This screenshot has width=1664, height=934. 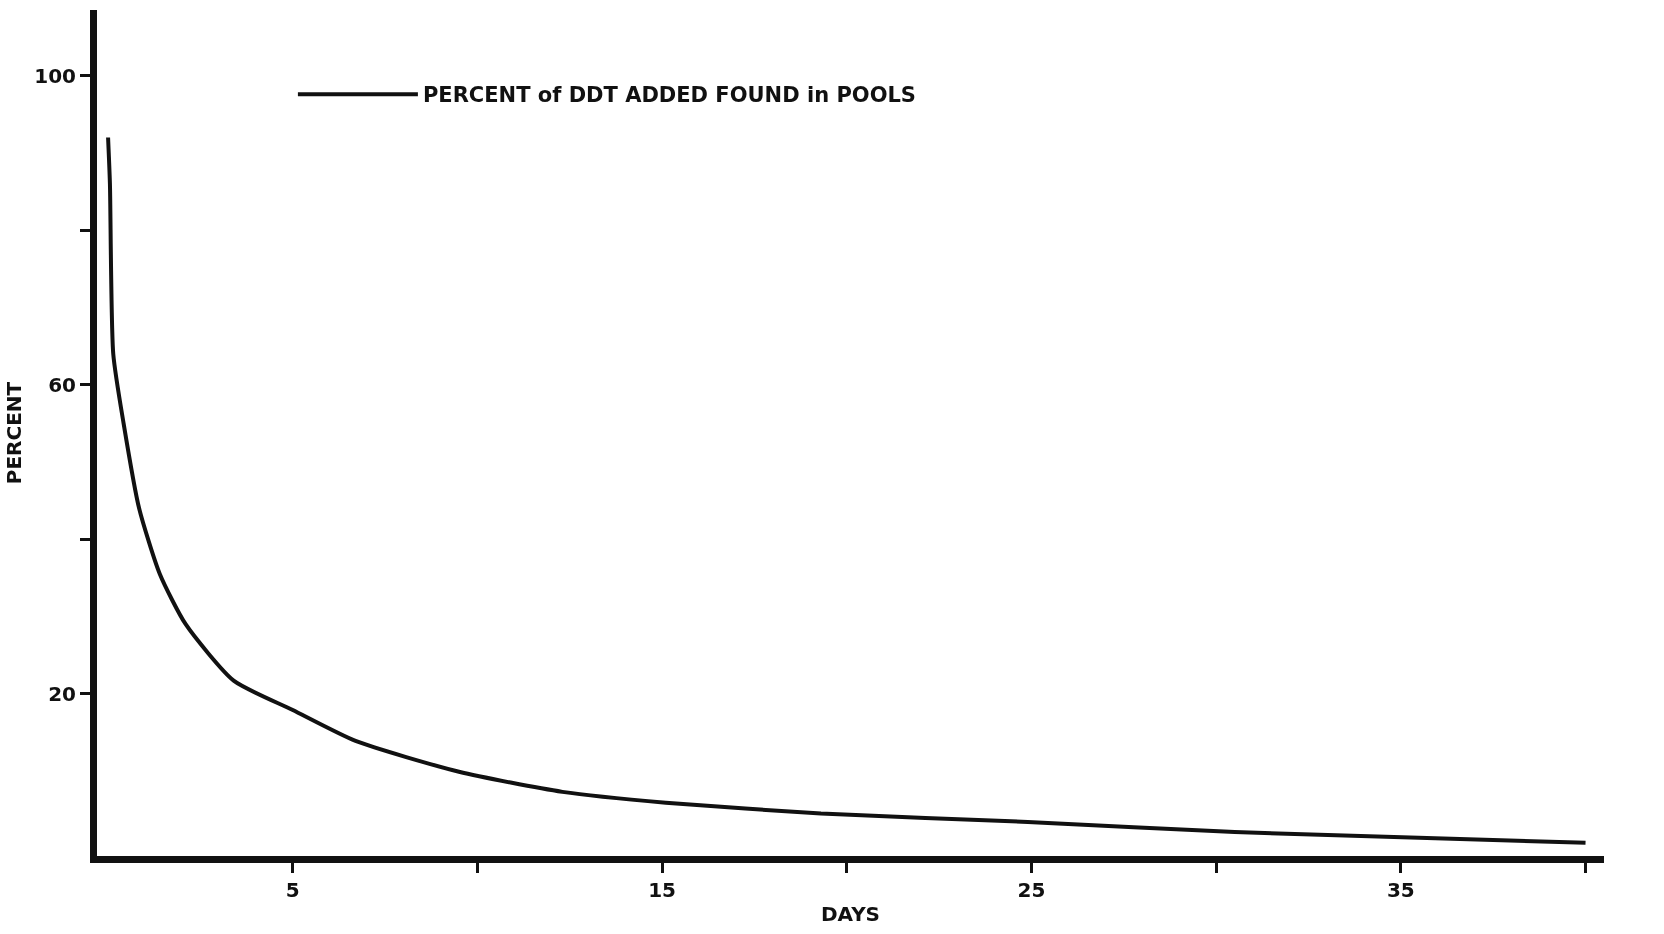 What do you see at coordinates (62, 384) in the screenshot?
I see `y-tick-label: 60` at bounding box center [62, 384].